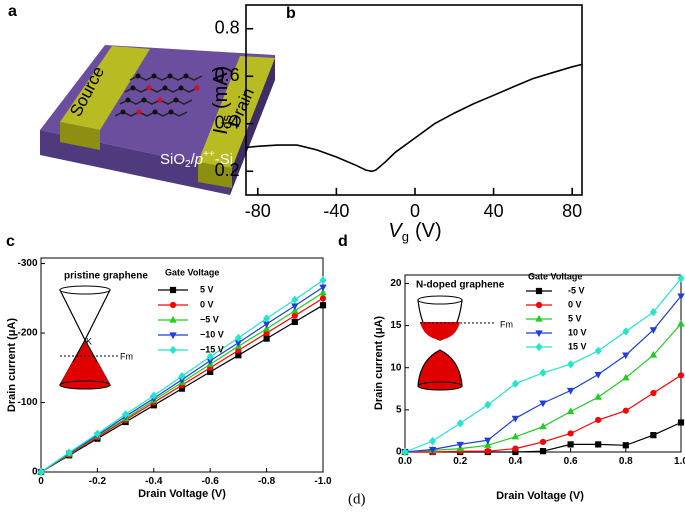 The width and height of the screenshot is (685, 514). Describe the element at coordinates (405, 461) in the screenshot. I see `x-tick-label: 0.0` at that location.